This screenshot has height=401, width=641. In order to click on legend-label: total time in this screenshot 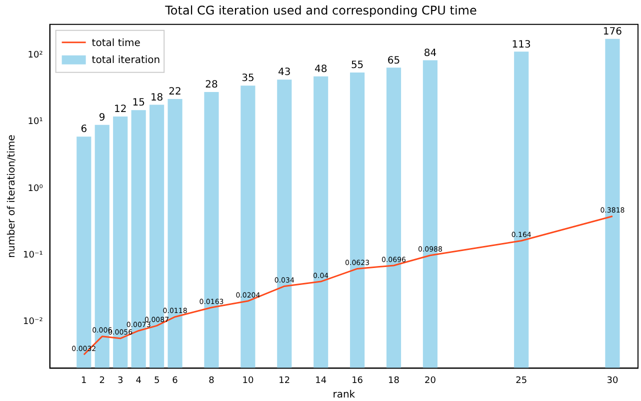, I will do `click(116, 43)`.